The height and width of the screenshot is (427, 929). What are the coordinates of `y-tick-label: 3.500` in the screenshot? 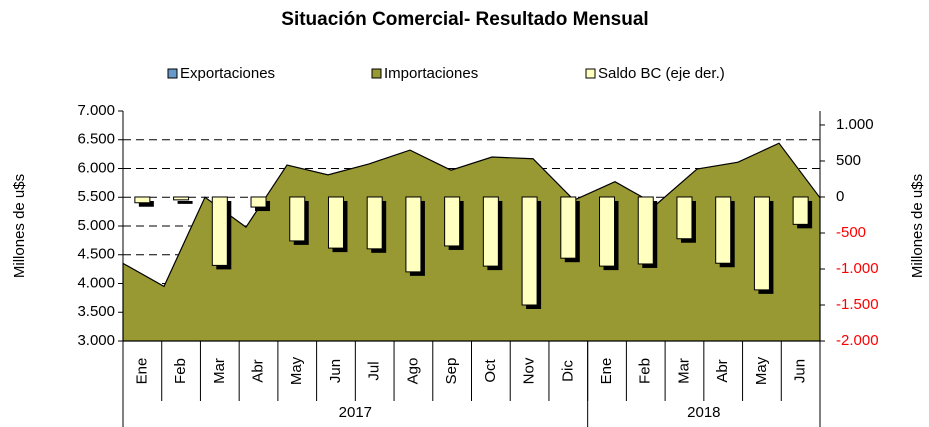 It's located at (96, 311).